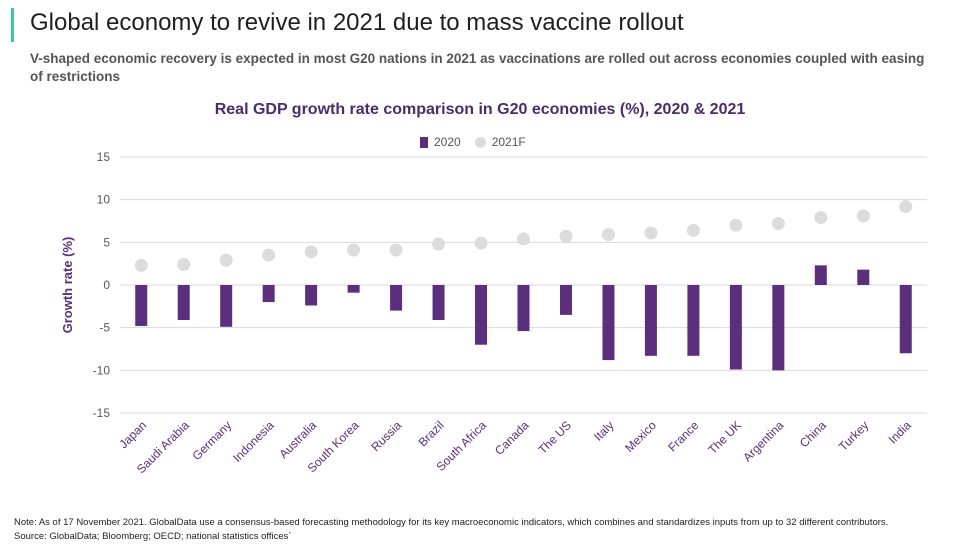 The height and width of the screenshot is (548, 960). What do you see at coordinates (508, 142) in the screenshot?
I see `legend-label-2021f: 2021F` at bounding box center [508, 142].